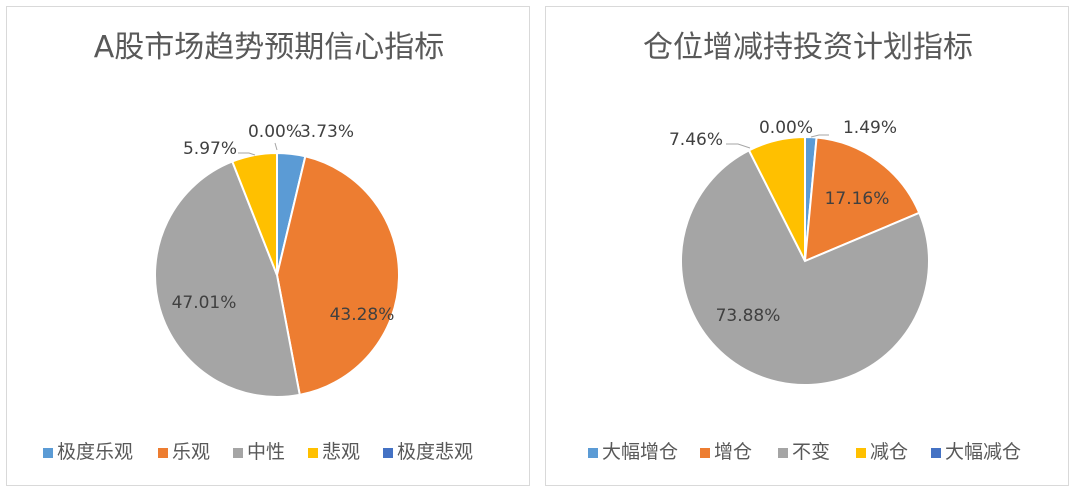 The height and width of the screenshot is (495, 1080). I want to click on data-label: 43.28%, so click(362, 315).